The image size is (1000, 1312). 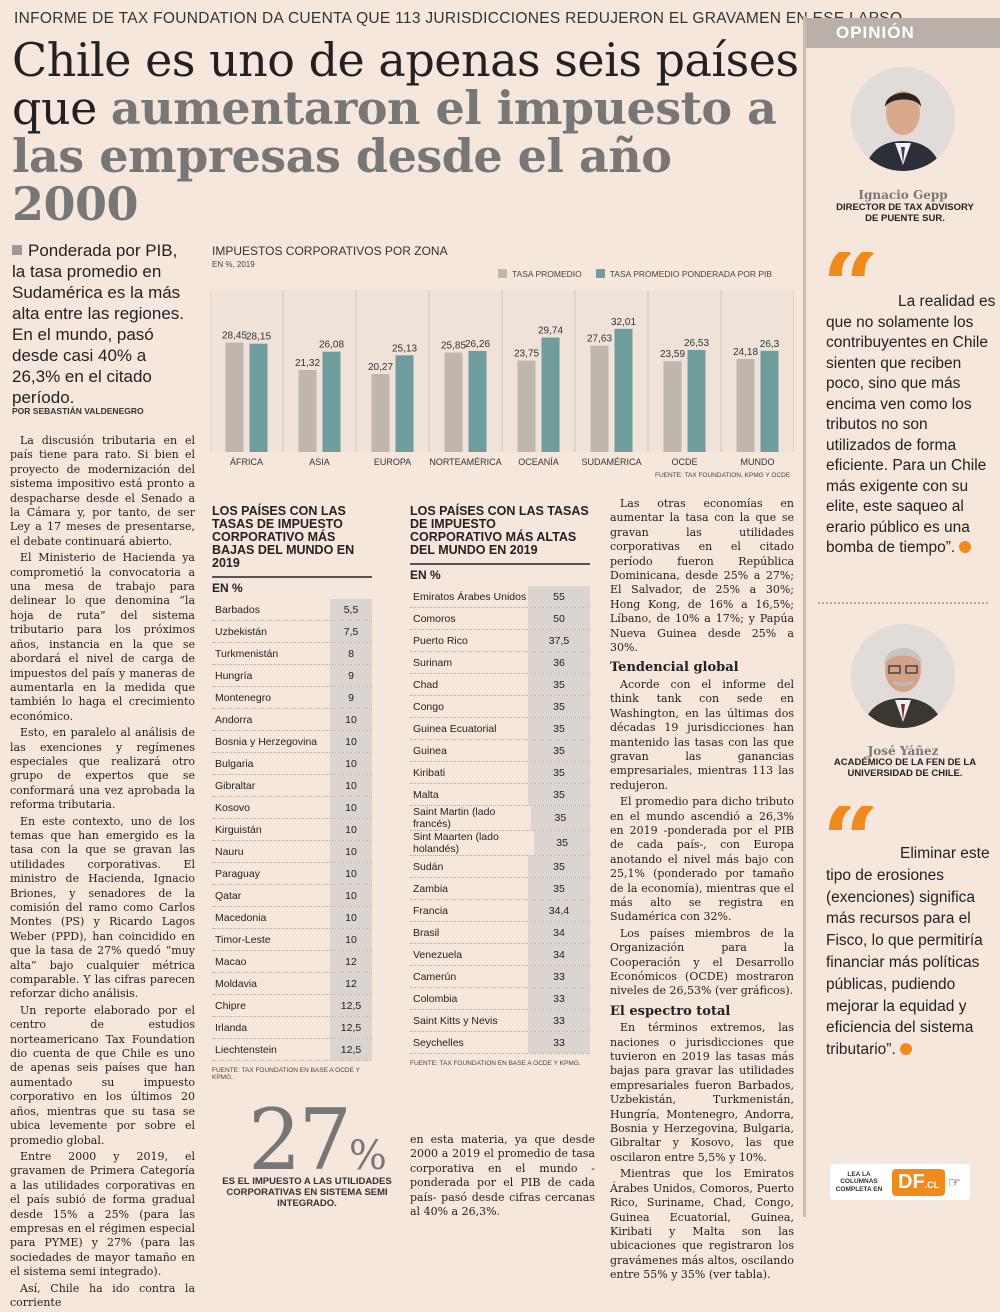 What do you see at coordinates (351, 675) in the screenshot?
I see `row-value: 9` at bounding box center [351, 675].